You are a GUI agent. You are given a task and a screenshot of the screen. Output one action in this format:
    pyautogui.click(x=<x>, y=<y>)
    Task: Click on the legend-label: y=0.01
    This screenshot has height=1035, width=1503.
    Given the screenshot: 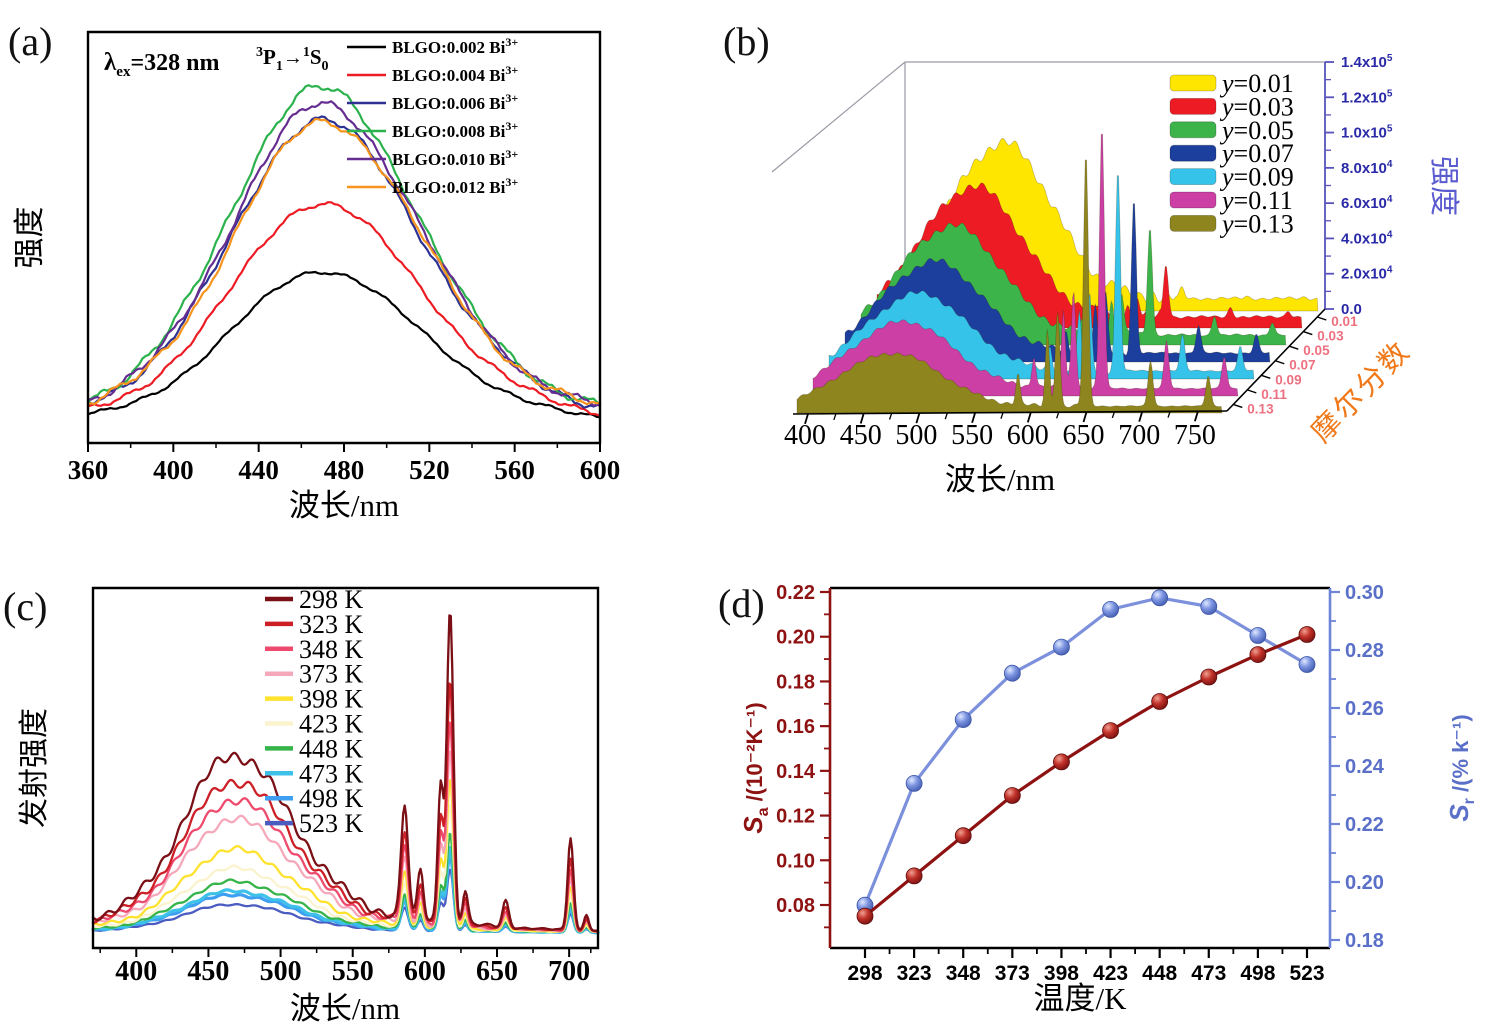 What is the action you would take?
    pyautogui.click(x=1256, y=83)
    